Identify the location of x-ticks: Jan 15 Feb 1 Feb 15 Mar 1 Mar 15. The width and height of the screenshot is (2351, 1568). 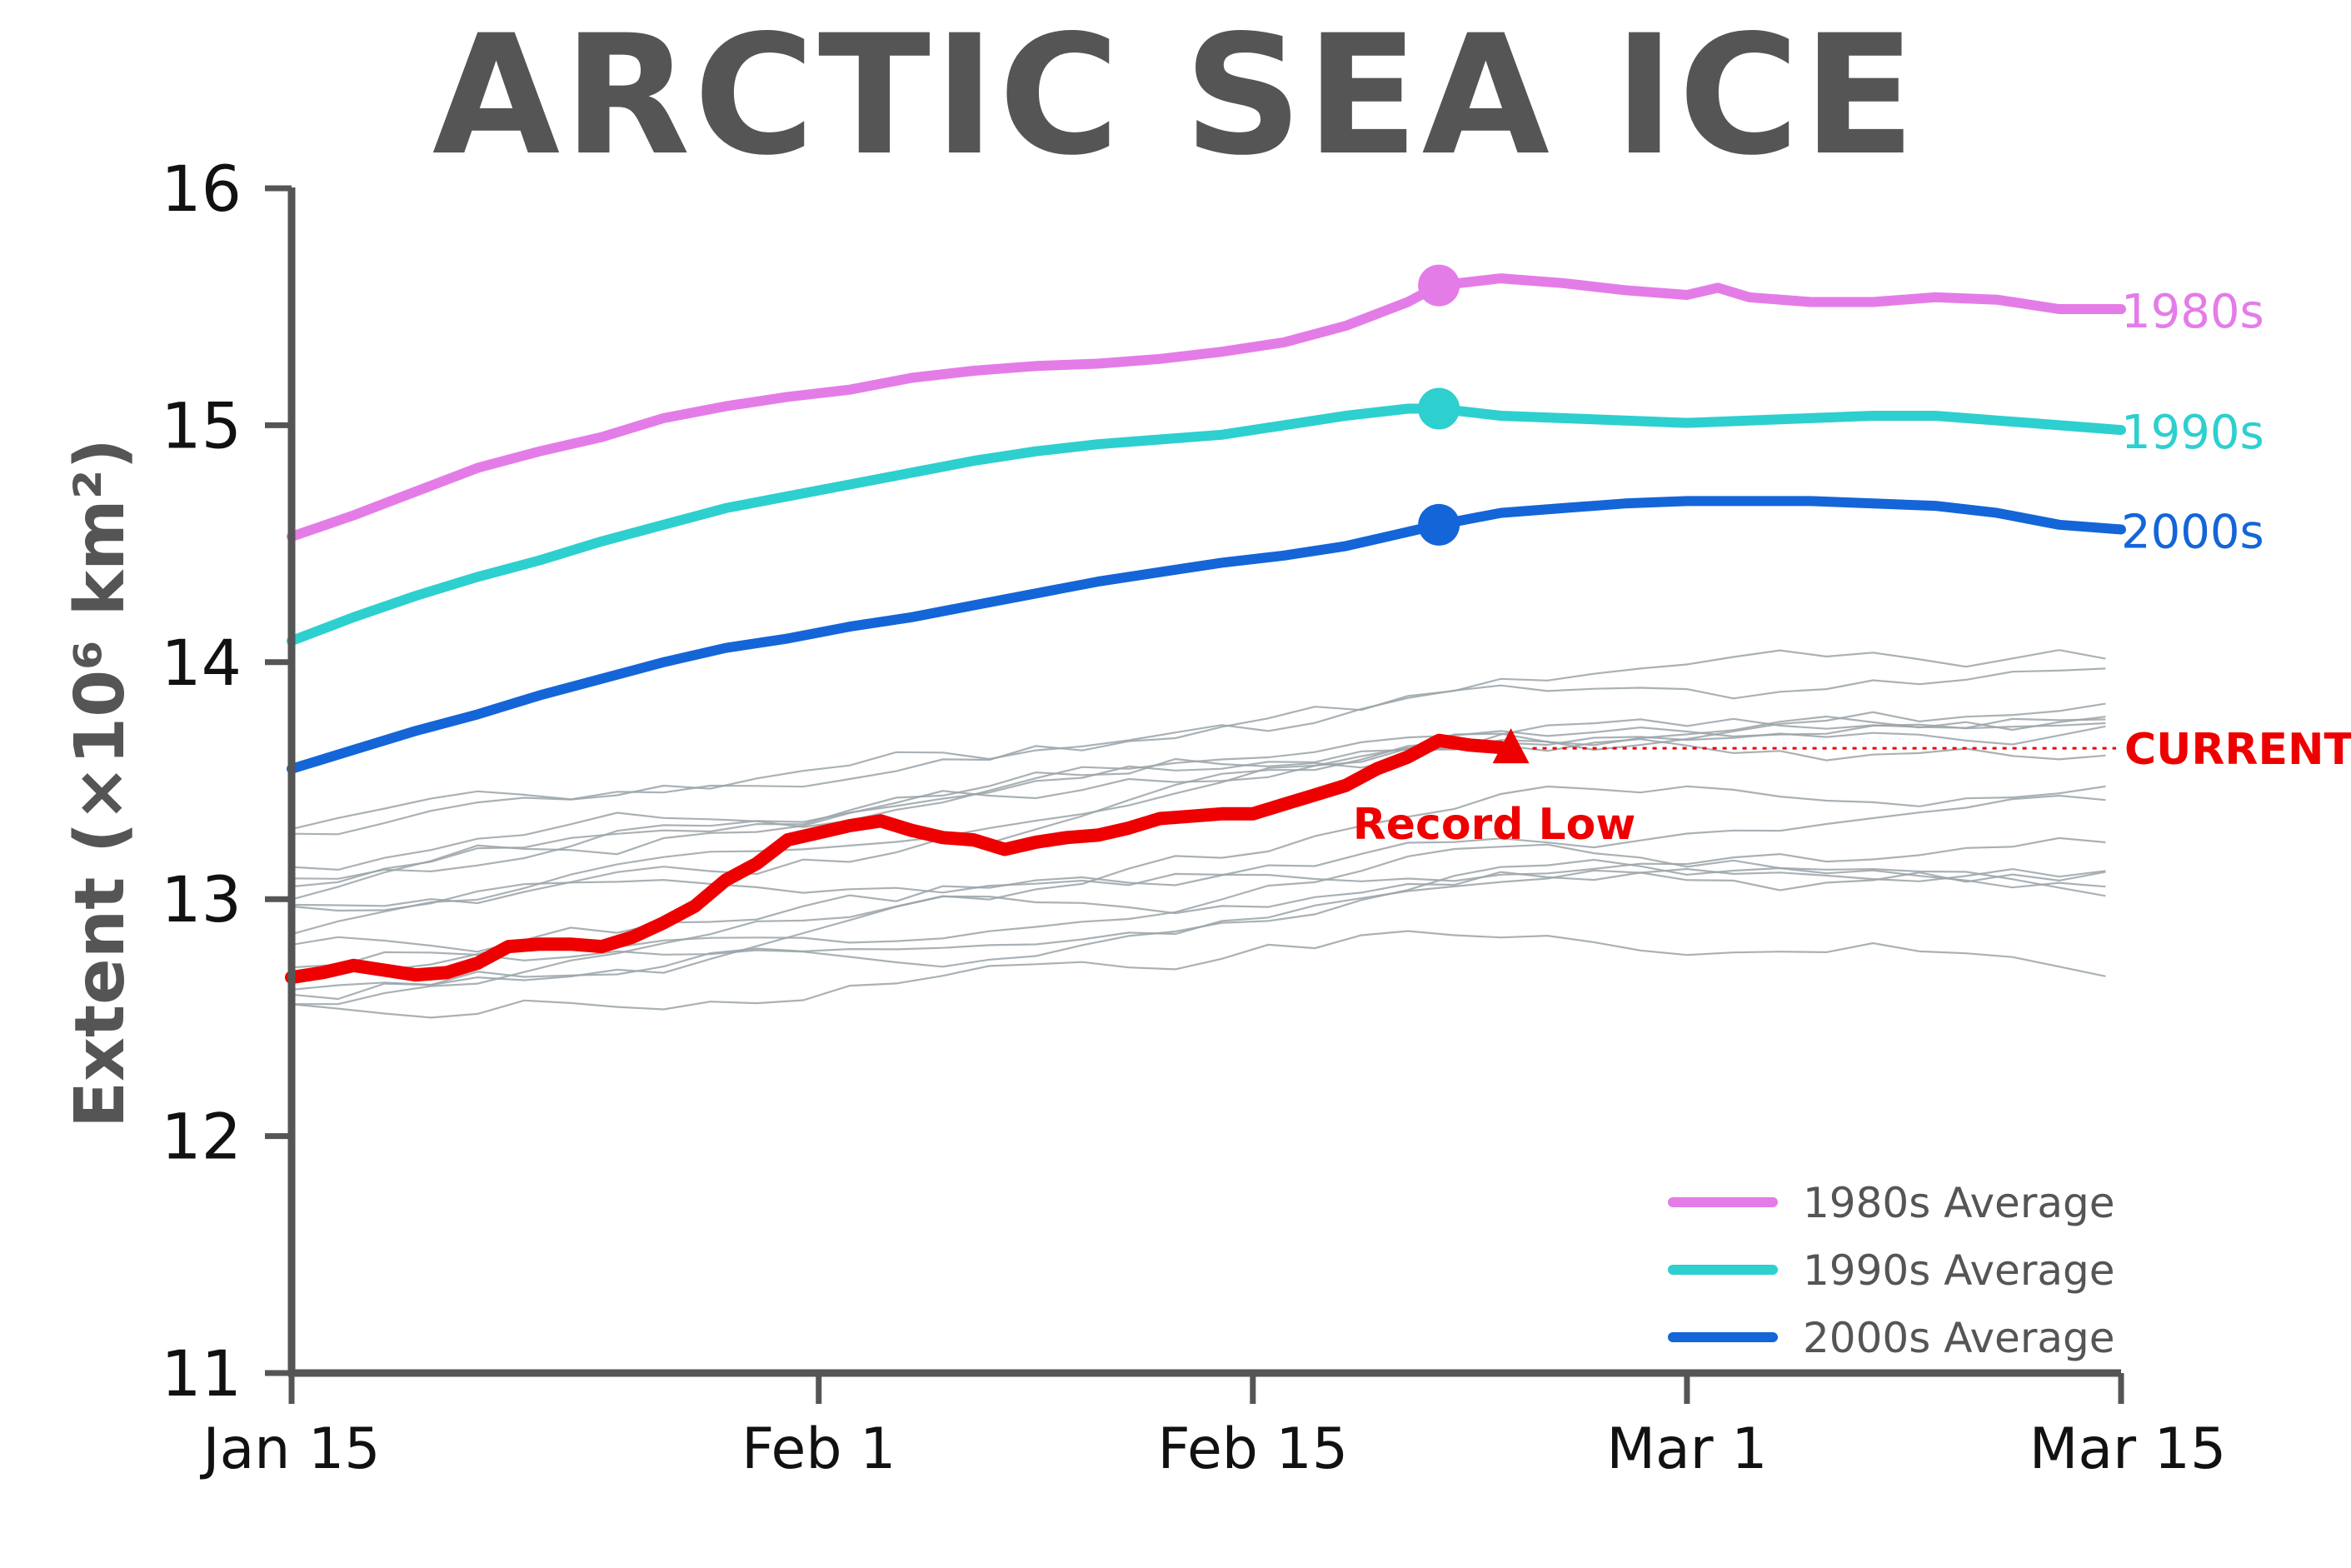
(1213, 1427).